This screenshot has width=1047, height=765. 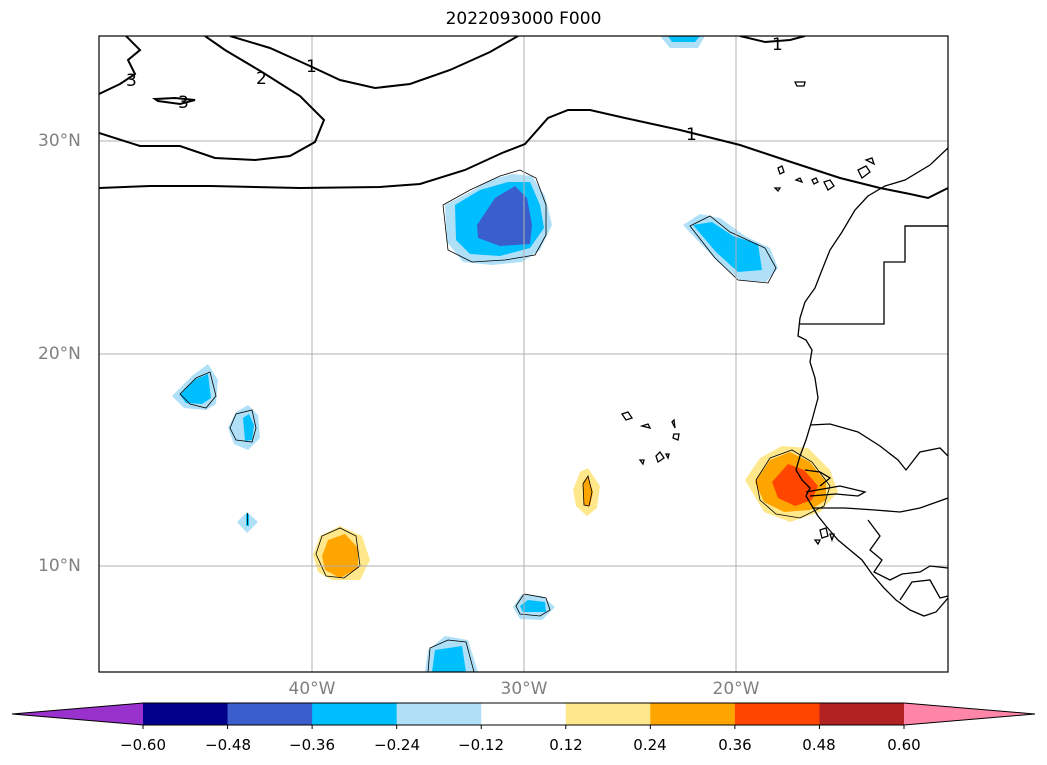 I want to click on positive-anomaly-southwest, so click(x=341, y=553).